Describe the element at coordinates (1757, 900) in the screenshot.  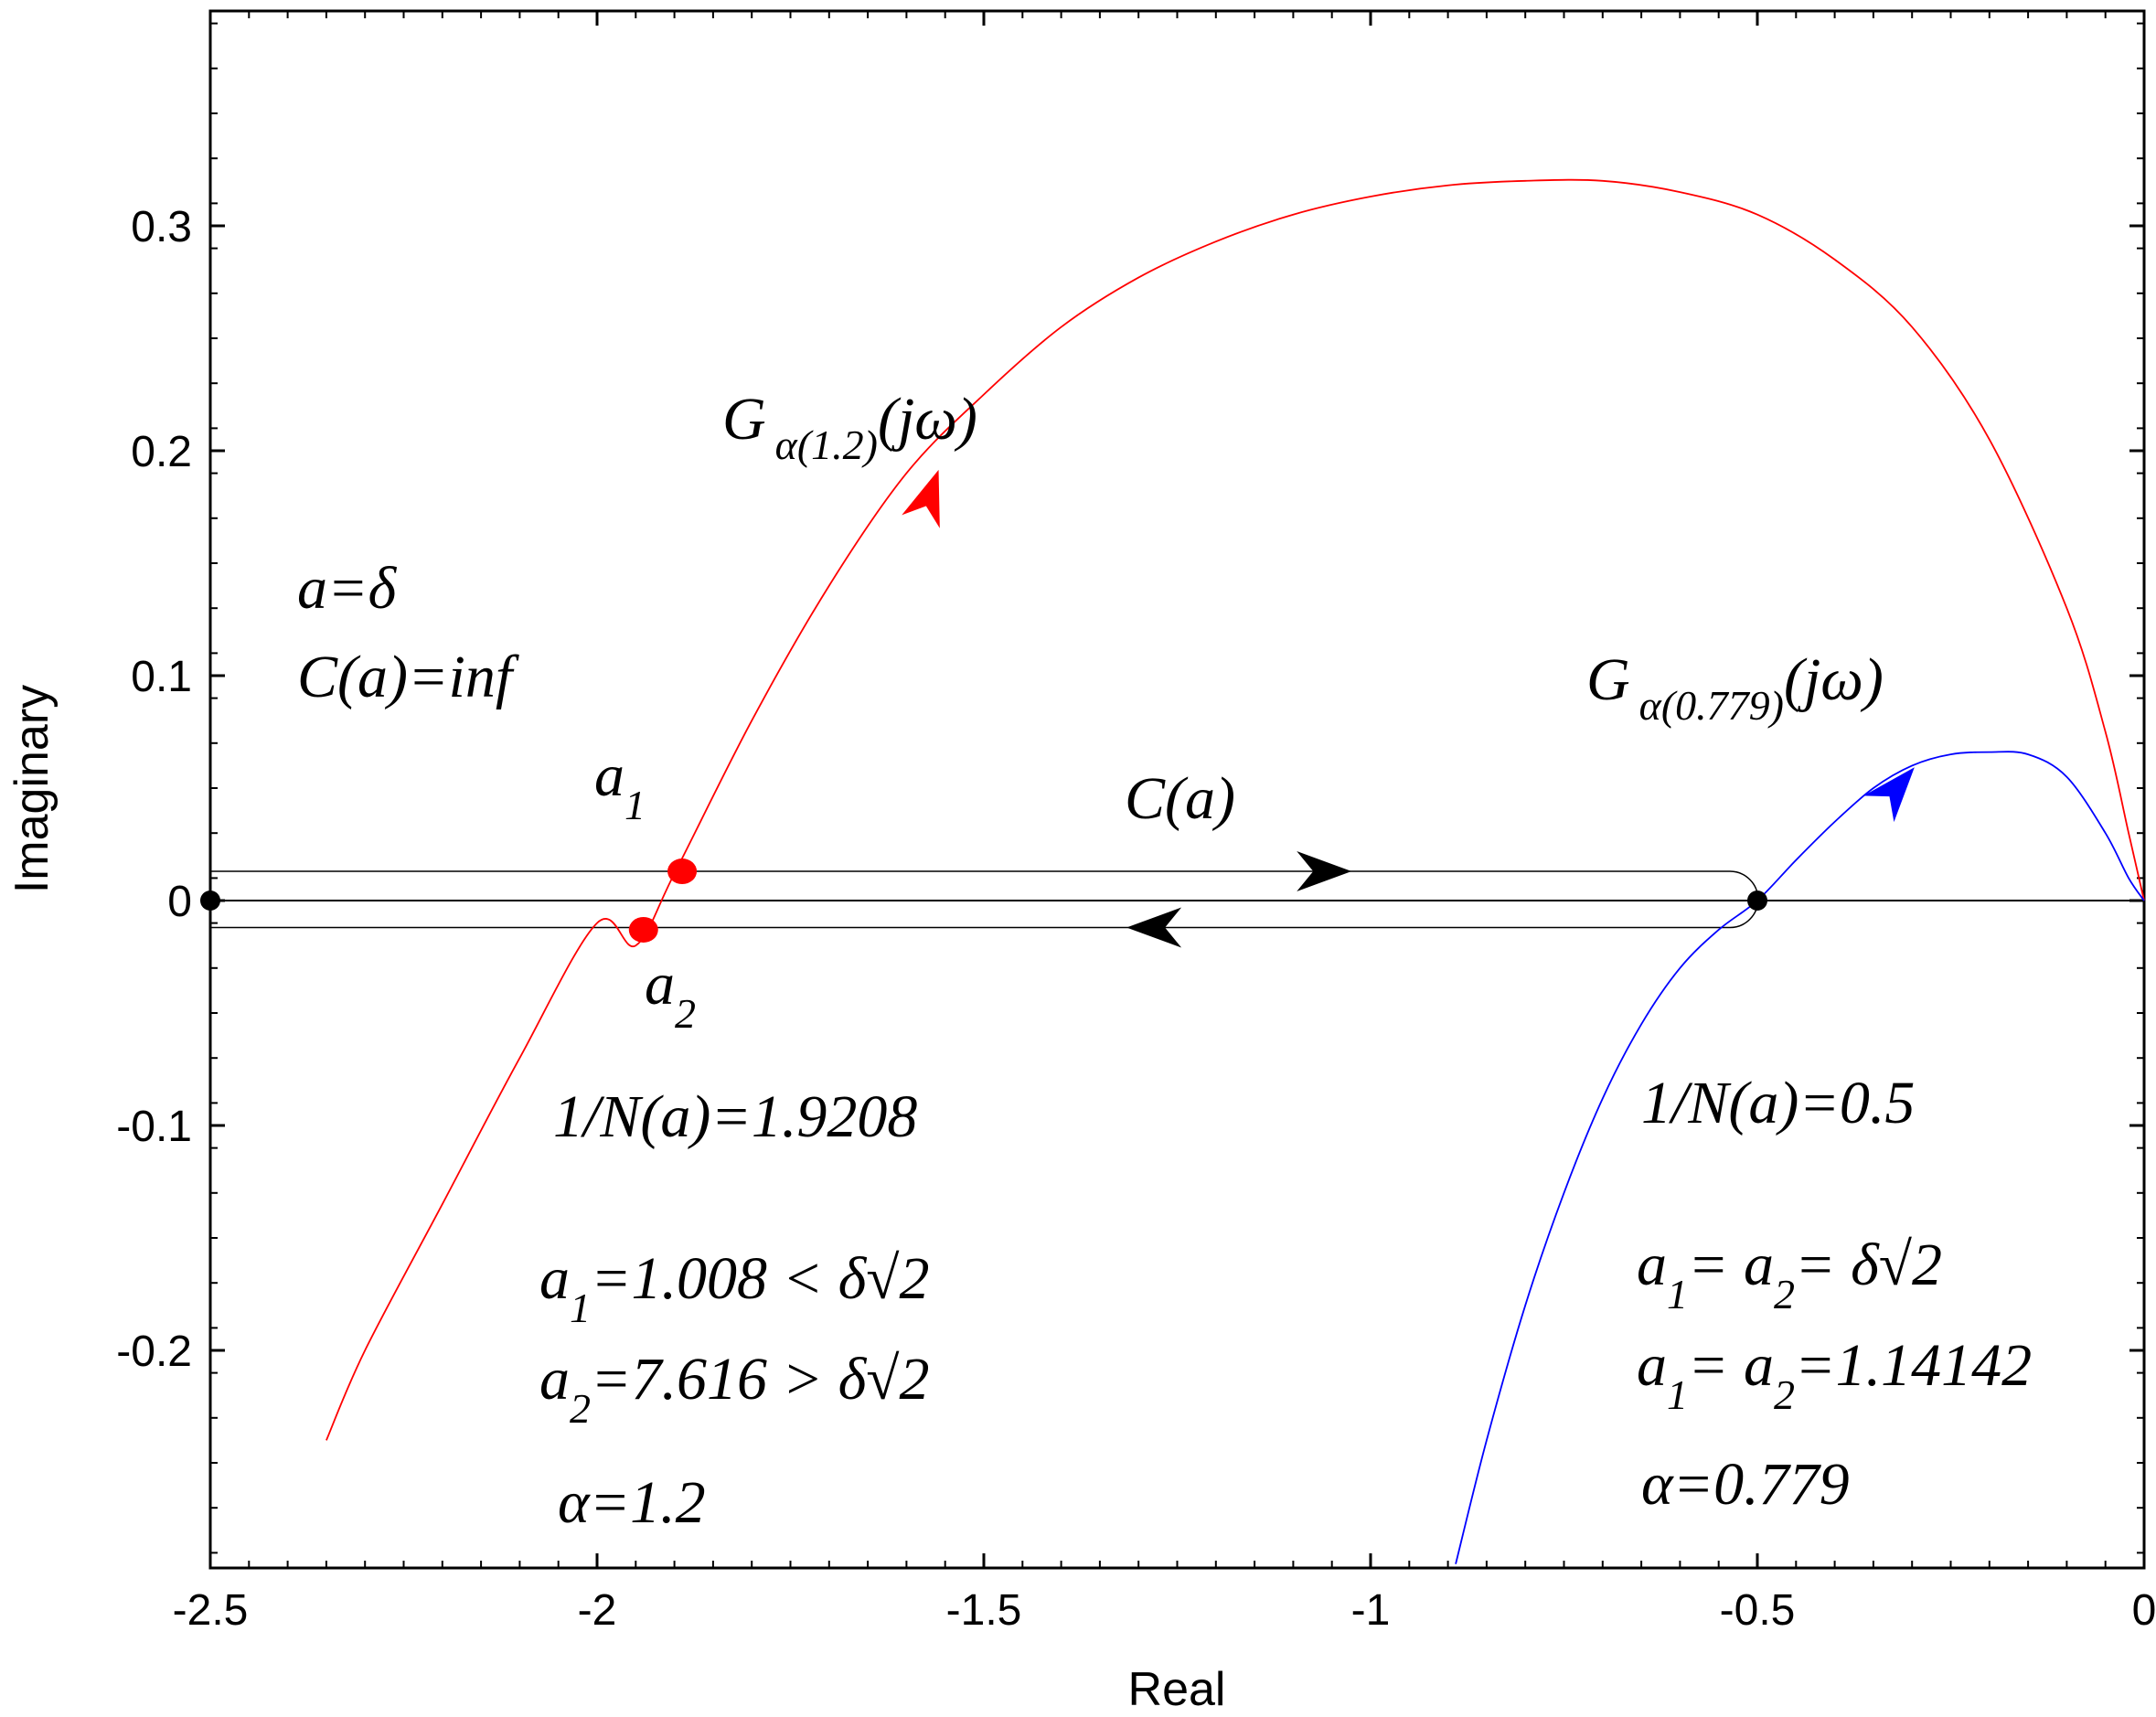
I see `point-crossing` at that location.